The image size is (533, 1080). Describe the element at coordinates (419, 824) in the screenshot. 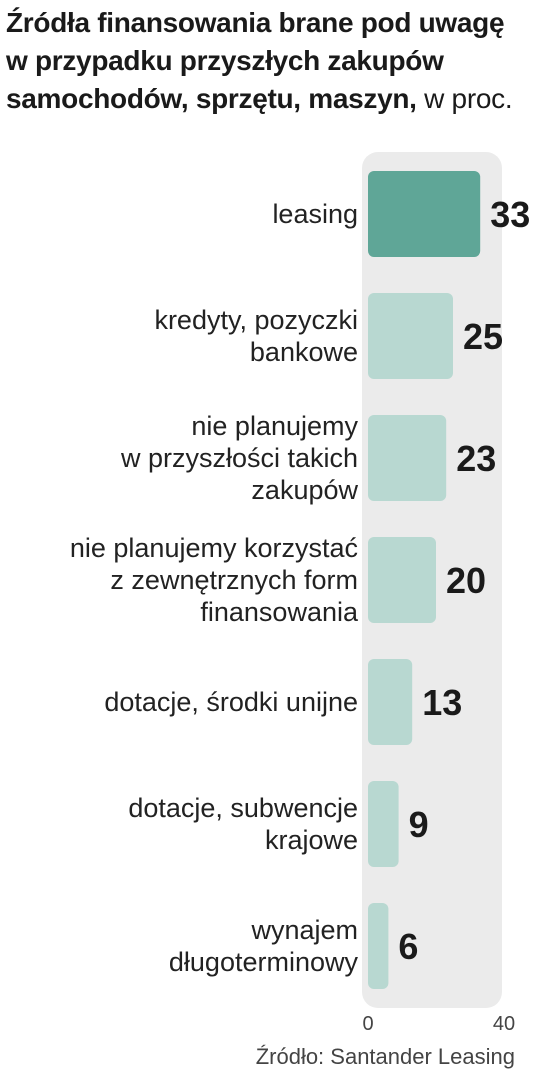

I see `value-label-6: 9` at that location.